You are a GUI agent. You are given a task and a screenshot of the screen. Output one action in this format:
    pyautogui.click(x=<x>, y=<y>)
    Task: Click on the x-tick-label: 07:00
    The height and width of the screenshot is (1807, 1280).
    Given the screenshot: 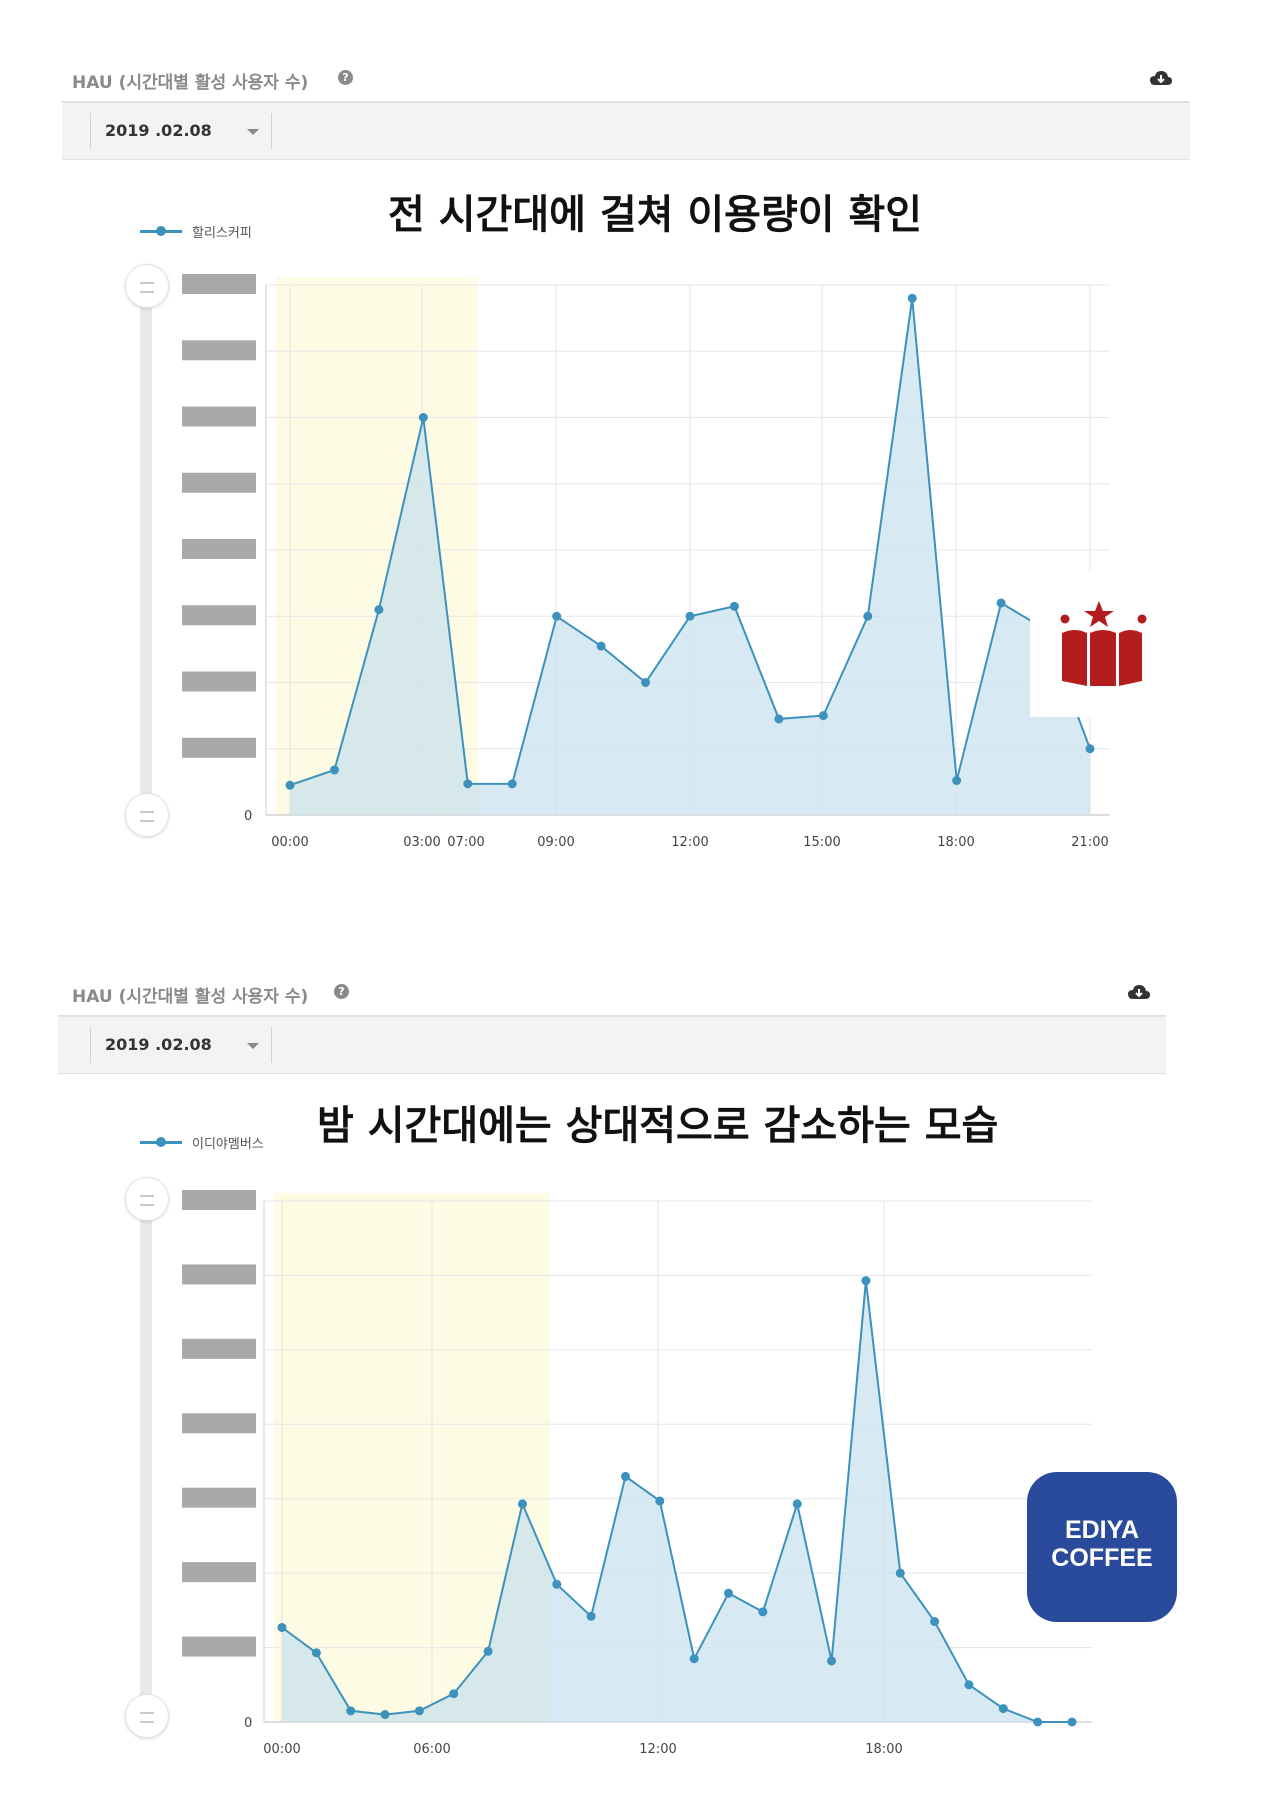 What is the action you would take?
    pyautogui.click(x=465, y=842)
    